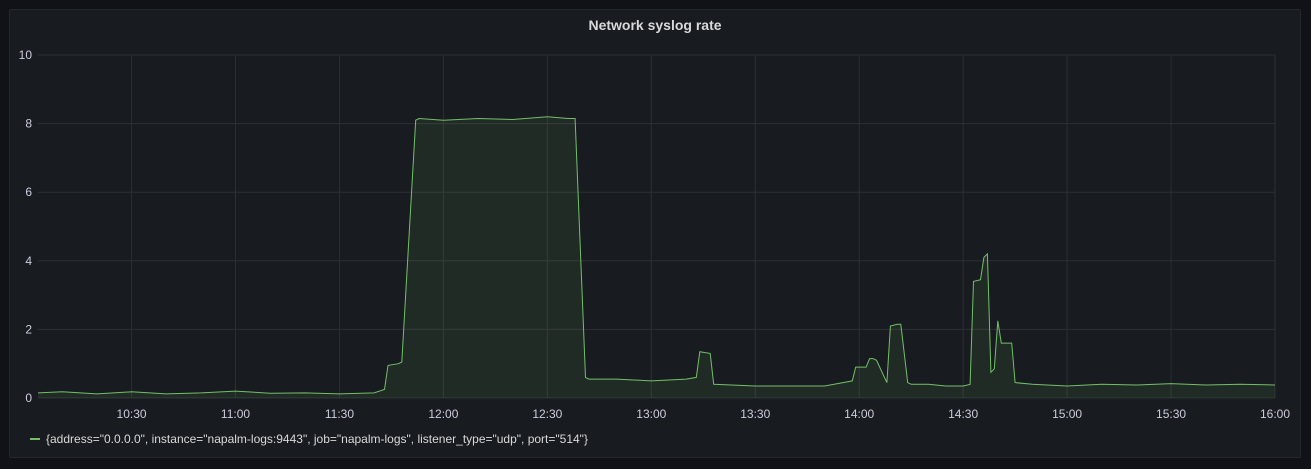 This screenshot has height=469, width=1311. Describe the element at coordinates (547, 414) in the screenshot. I see `x-tick-label: 12:30` at that location.